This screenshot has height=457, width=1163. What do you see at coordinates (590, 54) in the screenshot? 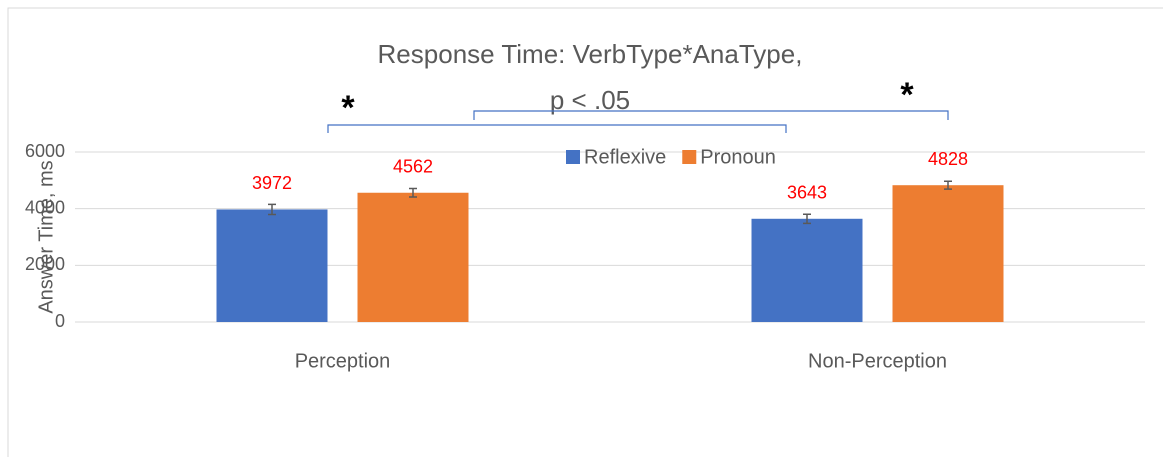
I see `chart-title: Response Time: VerbType*AnaType,` at bounding box center [590, 54].